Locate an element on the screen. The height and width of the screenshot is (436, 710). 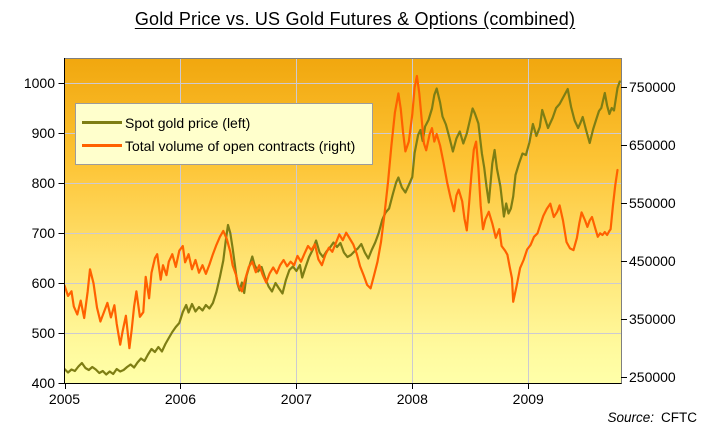
legend-line-sample-open-contracts is located at coordinates (102, 145).